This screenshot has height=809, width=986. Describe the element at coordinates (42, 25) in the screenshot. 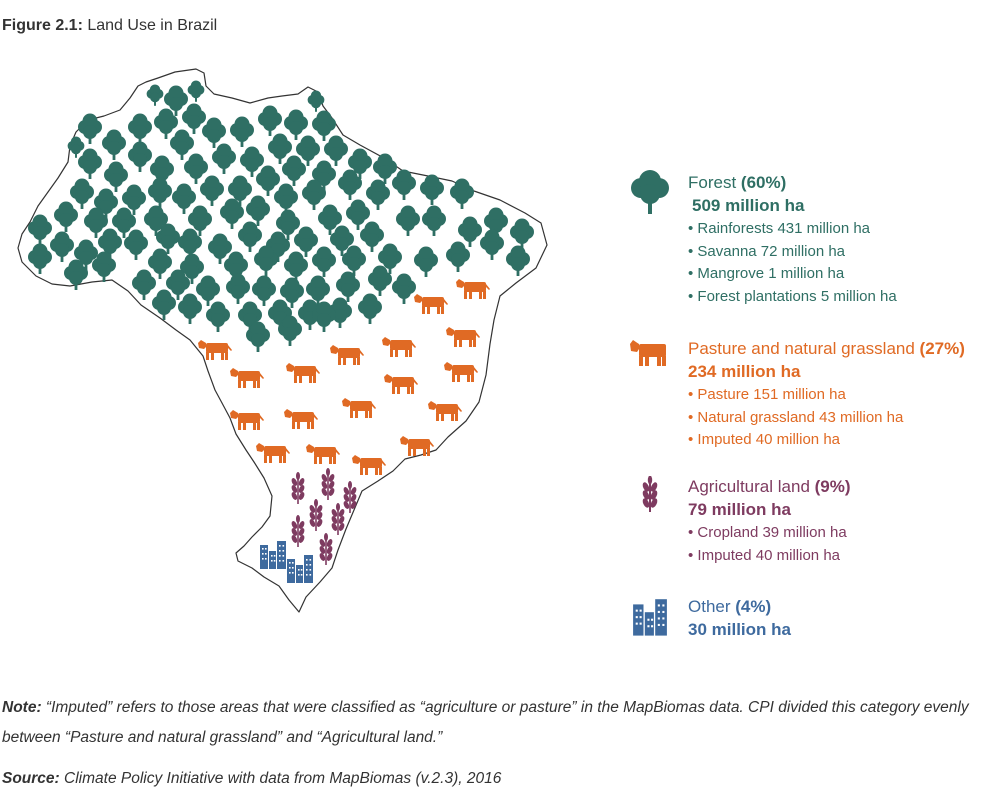

I see `figure-label: Figure 2.1:` at that location.